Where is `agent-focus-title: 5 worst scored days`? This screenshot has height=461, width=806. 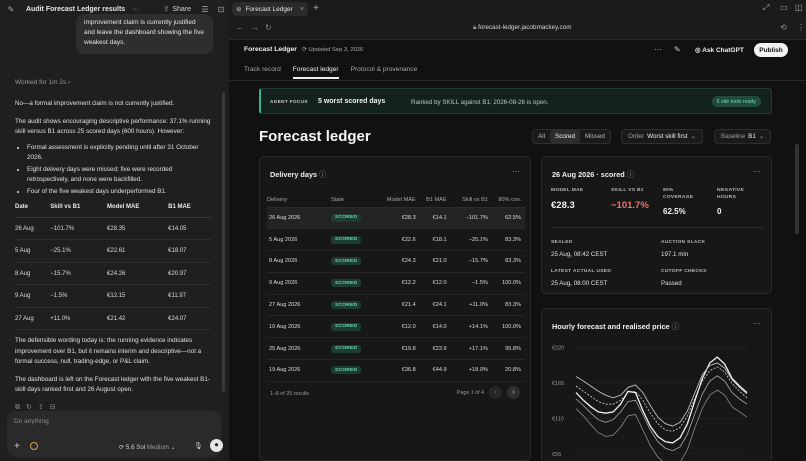 agent-focus-title: 5 worst scored days is located at coordinates (352, 101).